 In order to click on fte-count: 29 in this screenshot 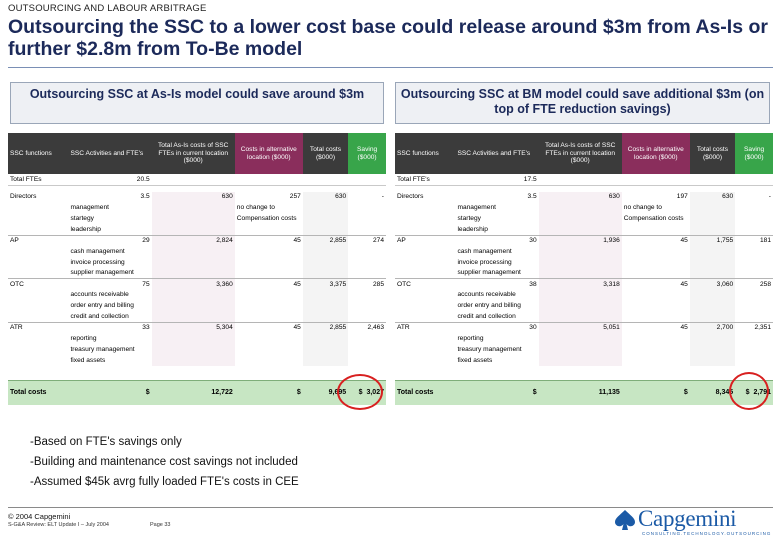, I will do `click(110, 240)`.